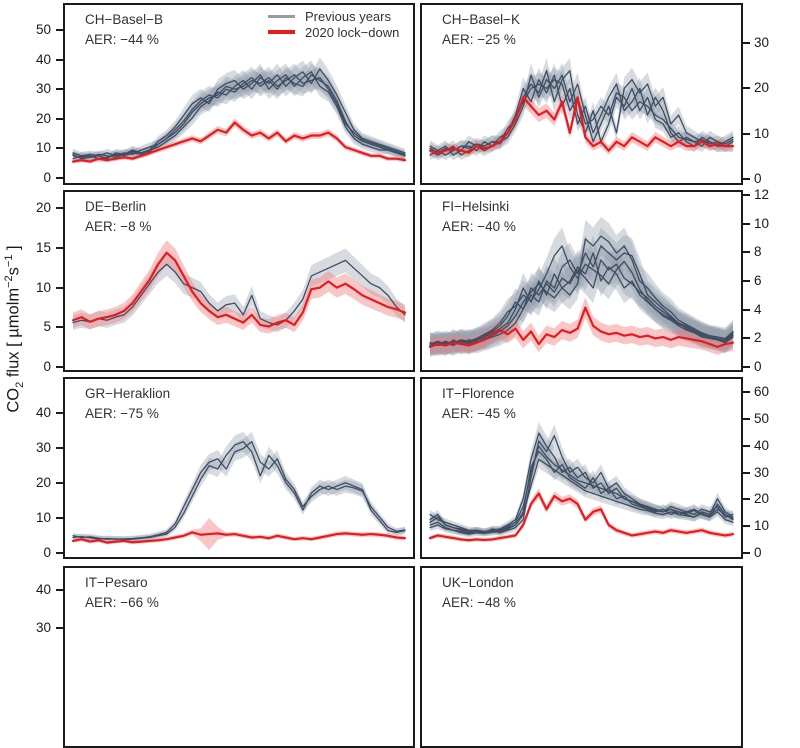  What do you see at coordinates (348, 16) in the screenshot?
I see `legend-label: Previous years` at bounding box center [348, 16].